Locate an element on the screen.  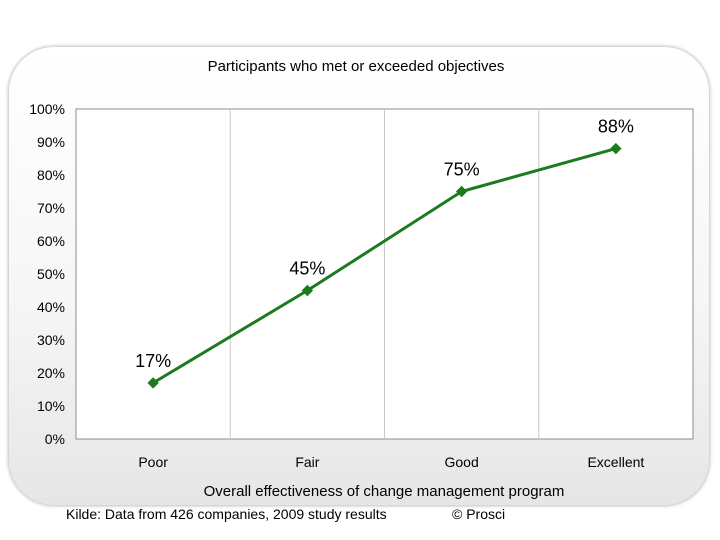
x-tick-label: Fair is located at coordinates (307, 462).